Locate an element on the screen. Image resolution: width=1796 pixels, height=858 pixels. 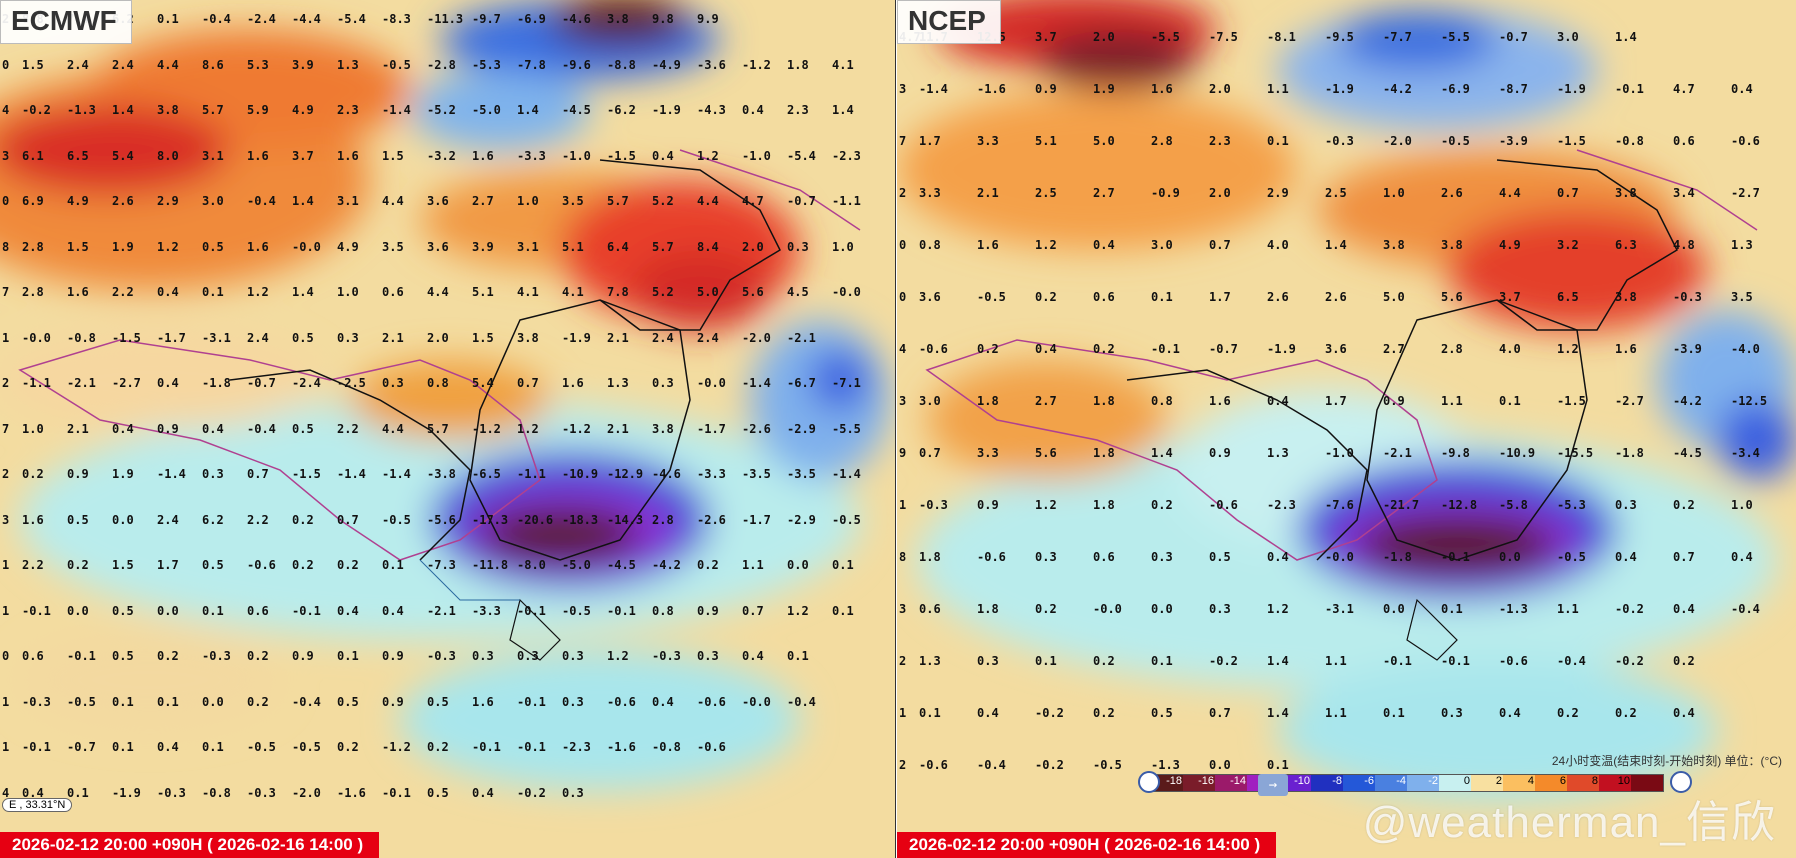
grid-value: -7.8 is located at coordinates (531, 64).